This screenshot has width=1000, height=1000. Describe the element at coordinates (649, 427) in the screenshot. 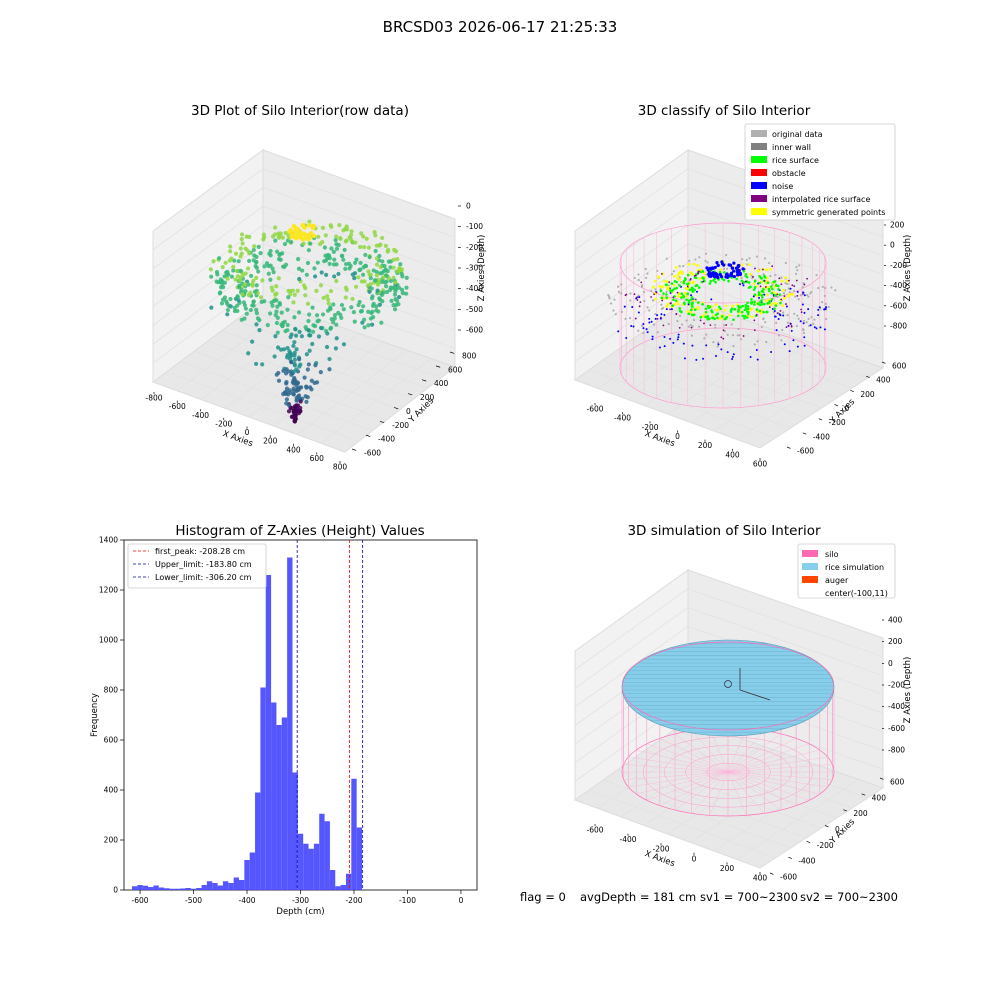

I see `cls-x-tick-label: -200` at that location.